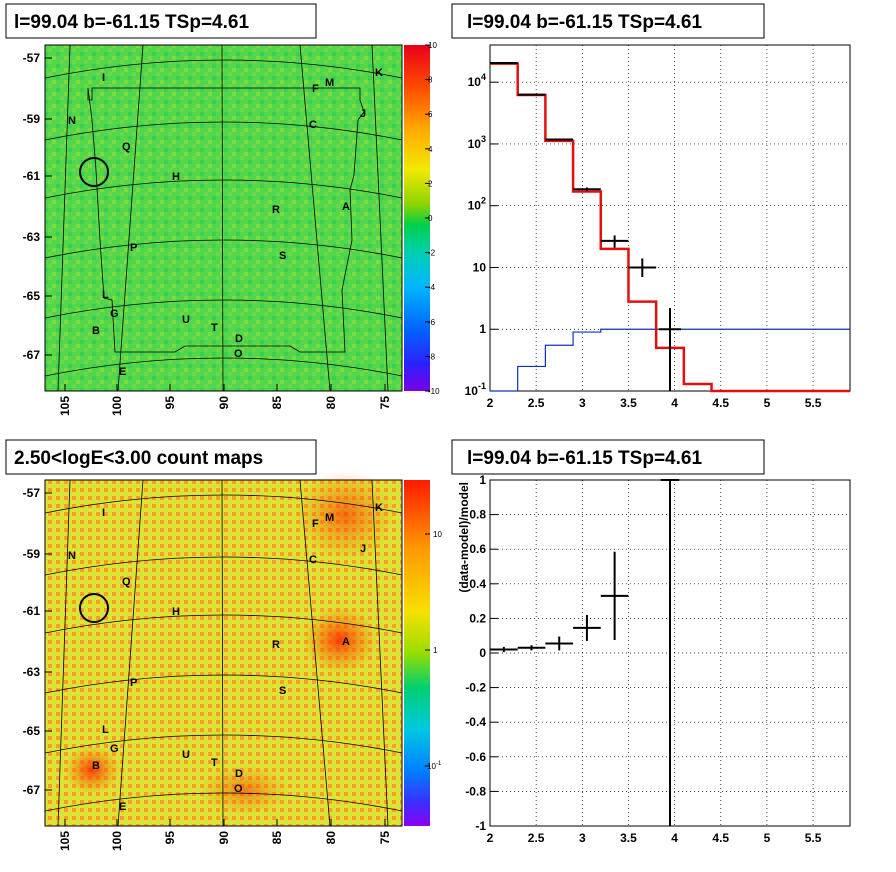  What do you see at coordinates (813, 838) in the screenshot?
I see `x-tick-label: 5.5` at bounding box center [813, 838].